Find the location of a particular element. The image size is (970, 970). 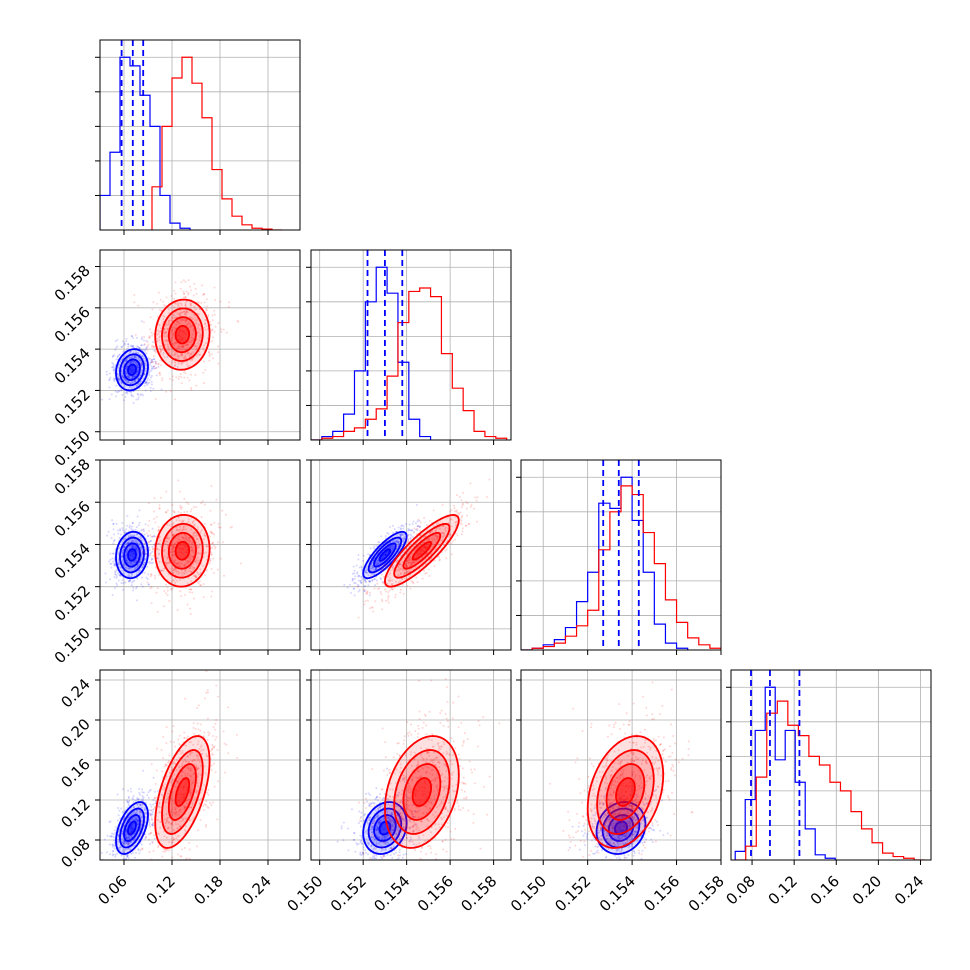

panel-0-1: 0.1500.1520.1540.1560.158 is located at coordinates (175, 360).